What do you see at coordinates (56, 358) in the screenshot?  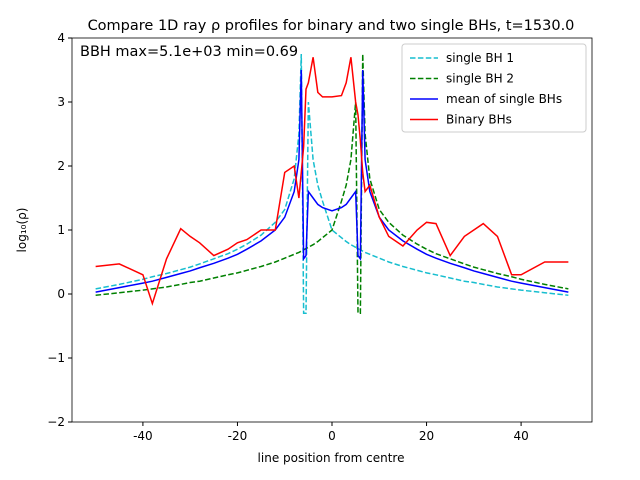 I see `y-tick-label: −1` at bounding box center [56, 358].